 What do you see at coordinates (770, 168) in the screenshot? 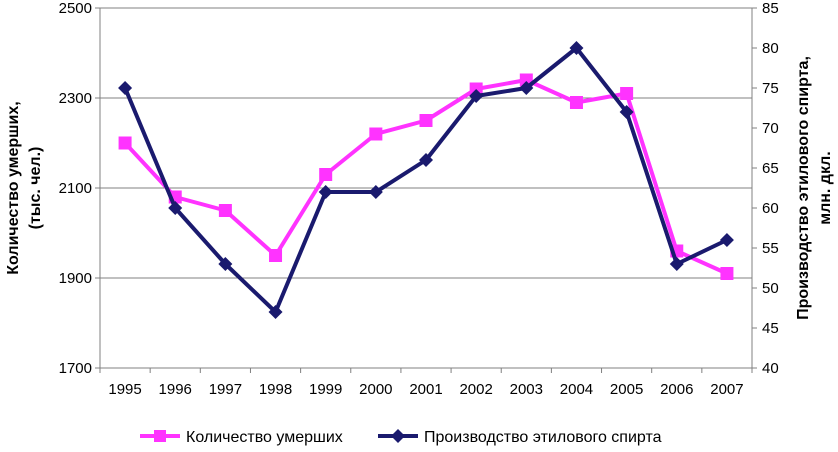
I see `right-tick-label: 65` at bounding box center [770, 168].